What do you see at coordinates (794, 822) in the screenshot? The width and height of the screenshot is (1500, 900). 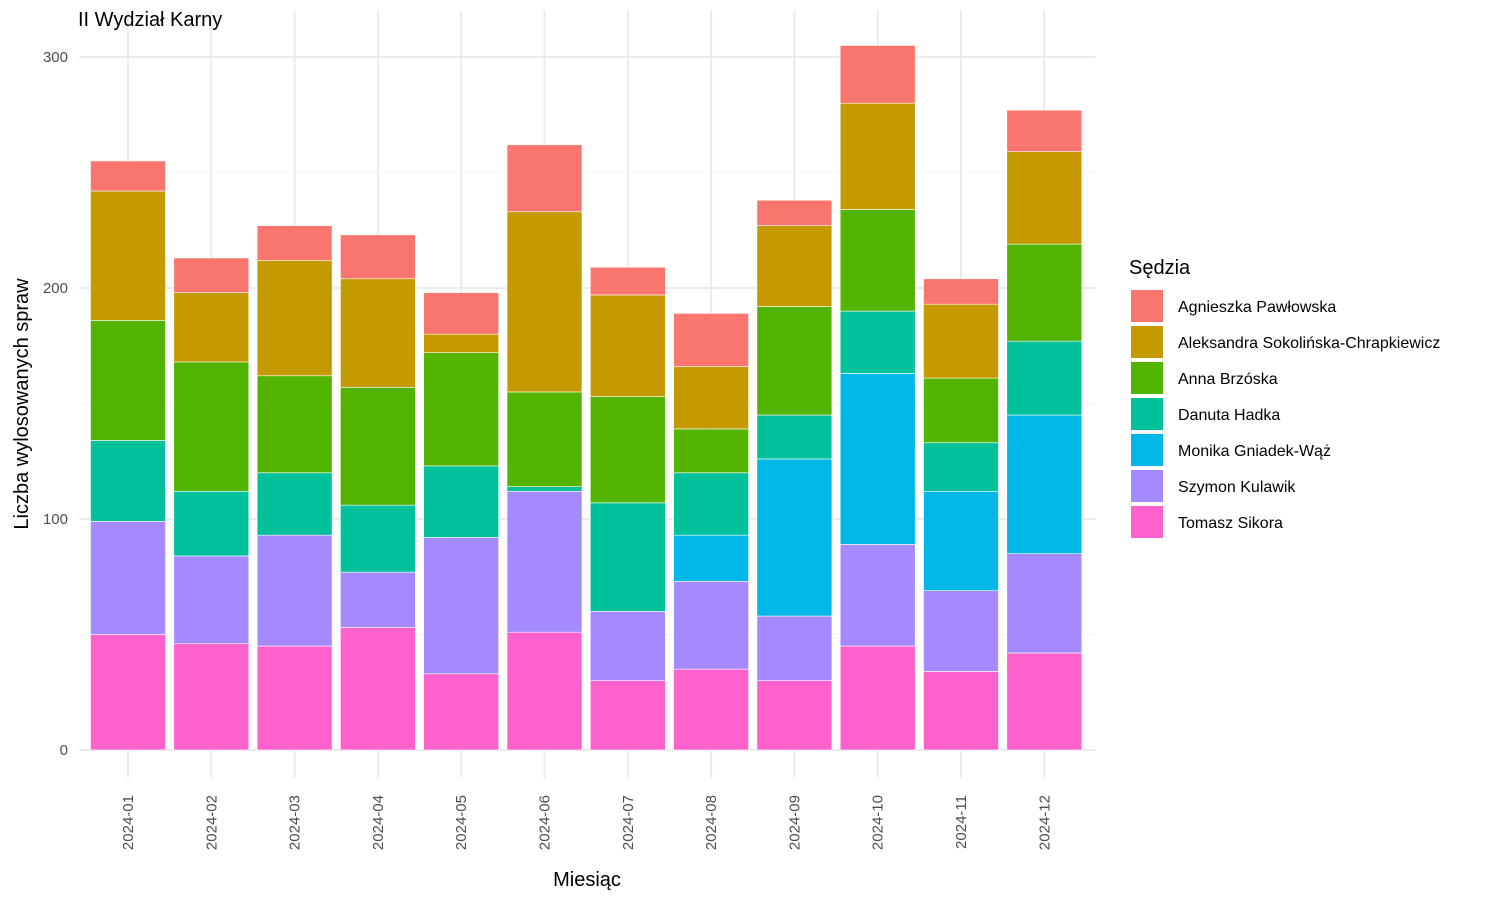 I see `x-tick-label: 2024-09` at bounding box center [794, 822].